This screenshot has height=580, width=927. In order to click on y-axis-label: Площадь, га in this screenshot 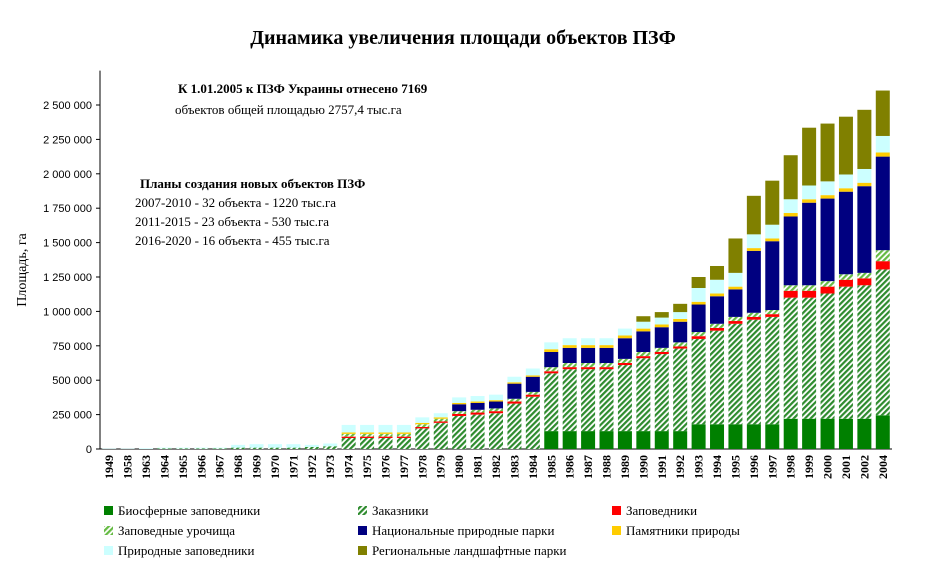, I will do `click(22, 269)`.